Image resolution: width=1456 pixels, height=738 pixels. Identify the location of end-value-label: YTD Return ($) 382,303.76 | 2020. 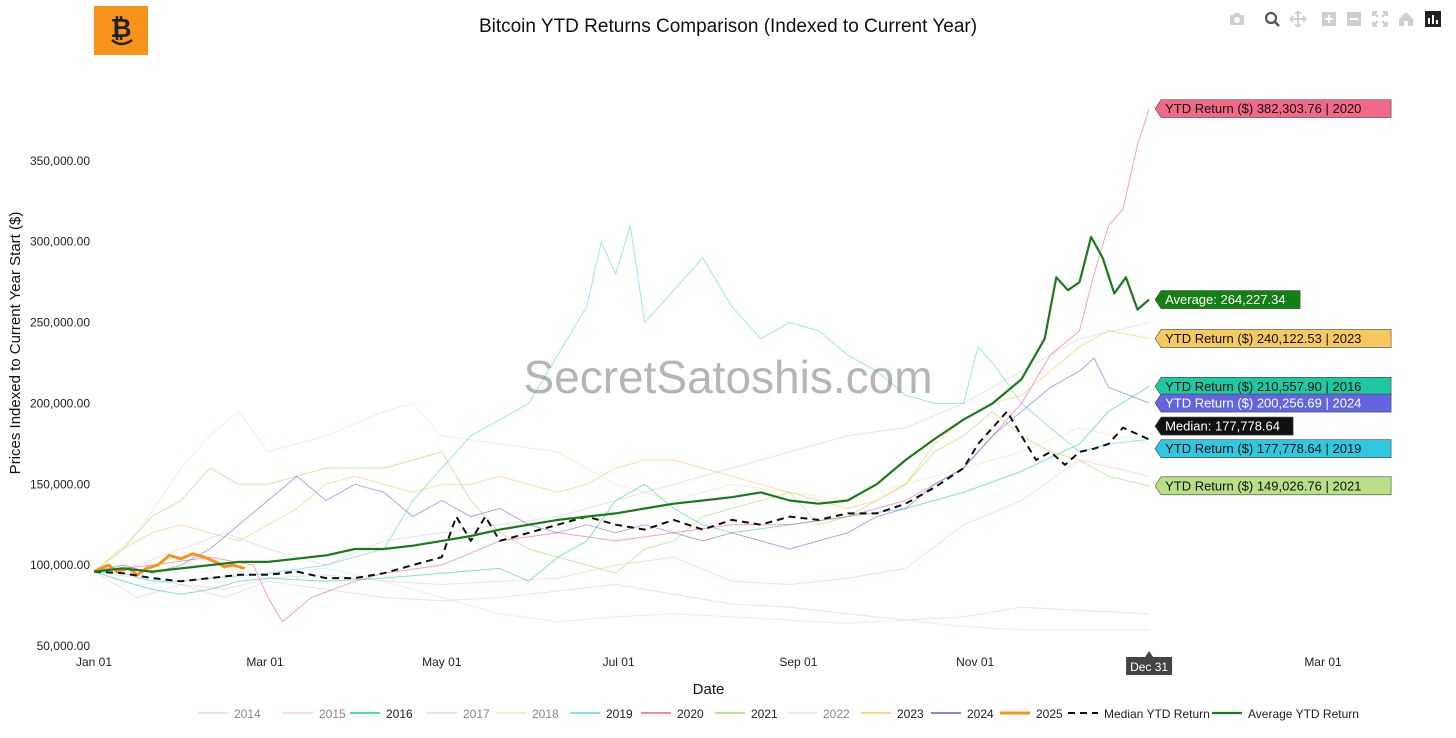
(1273, 108).